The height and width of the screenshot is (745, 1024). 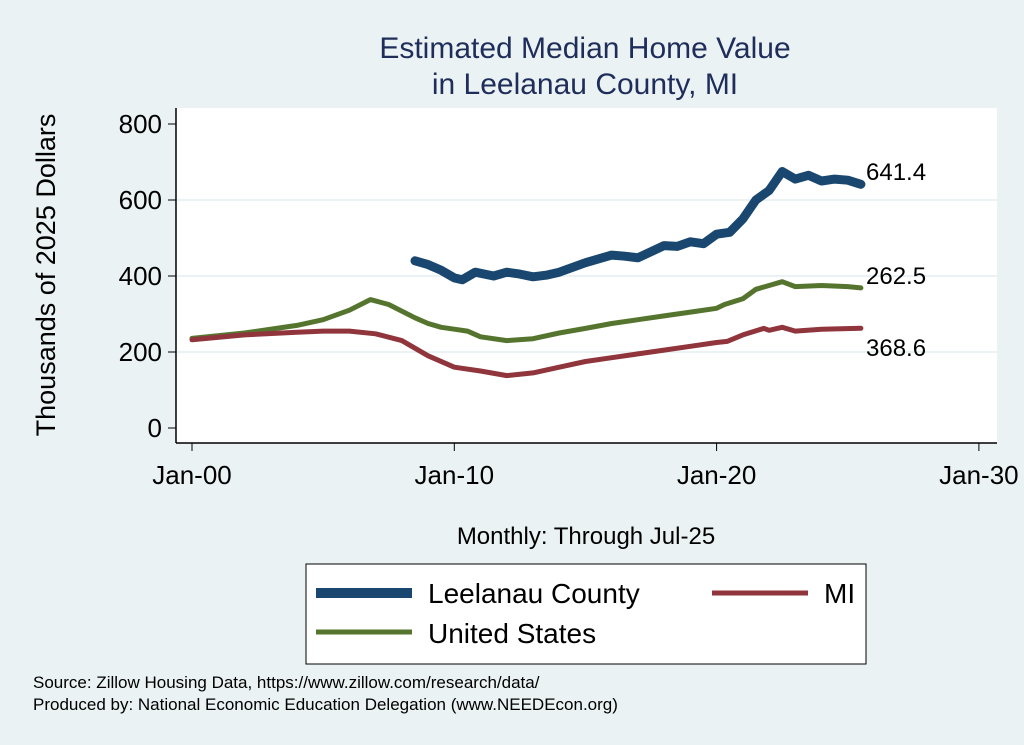 I want to click on series-line-mi, so click(x=526, y=351).